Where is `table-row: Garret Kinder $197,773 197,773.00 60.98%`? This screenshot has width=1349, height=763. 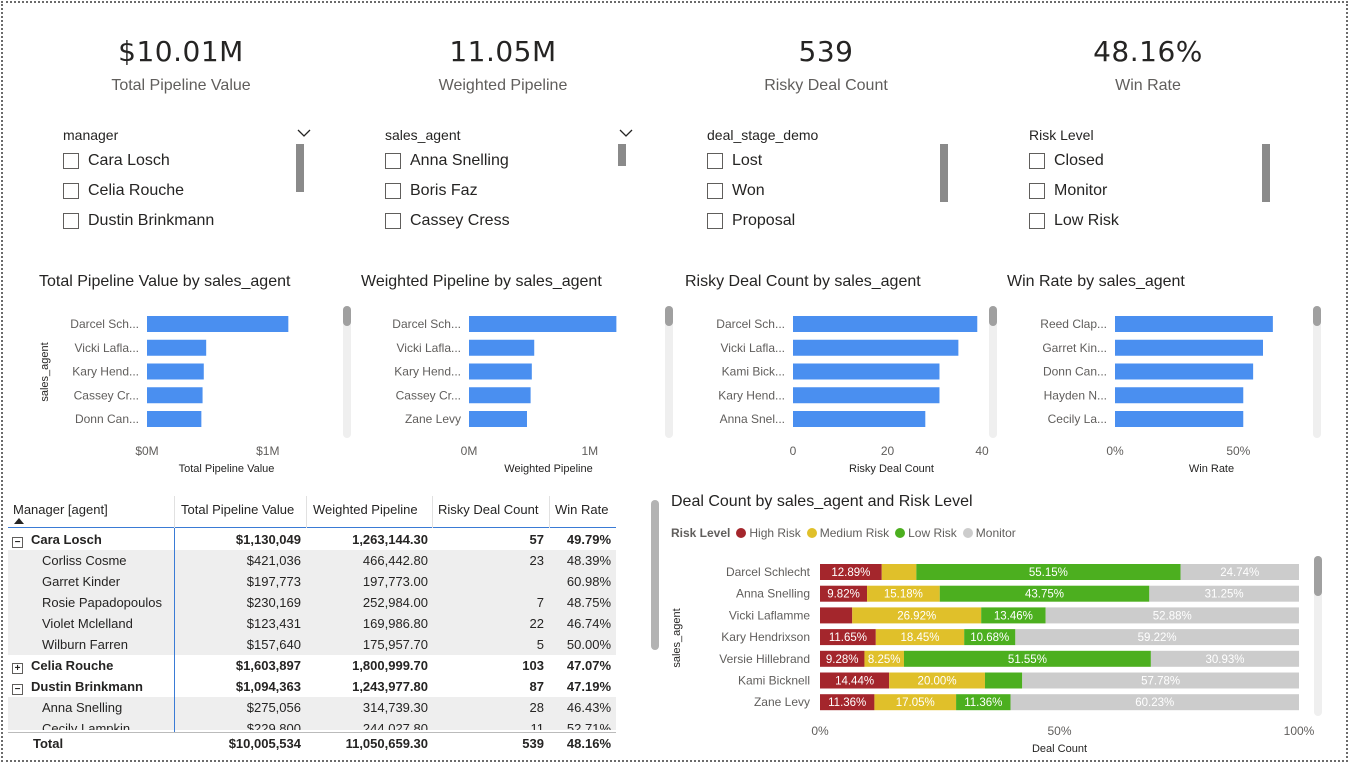 table-row: Garret Kinder $197,773 197,773.00 60.98% is located at coordinates (312, 581).